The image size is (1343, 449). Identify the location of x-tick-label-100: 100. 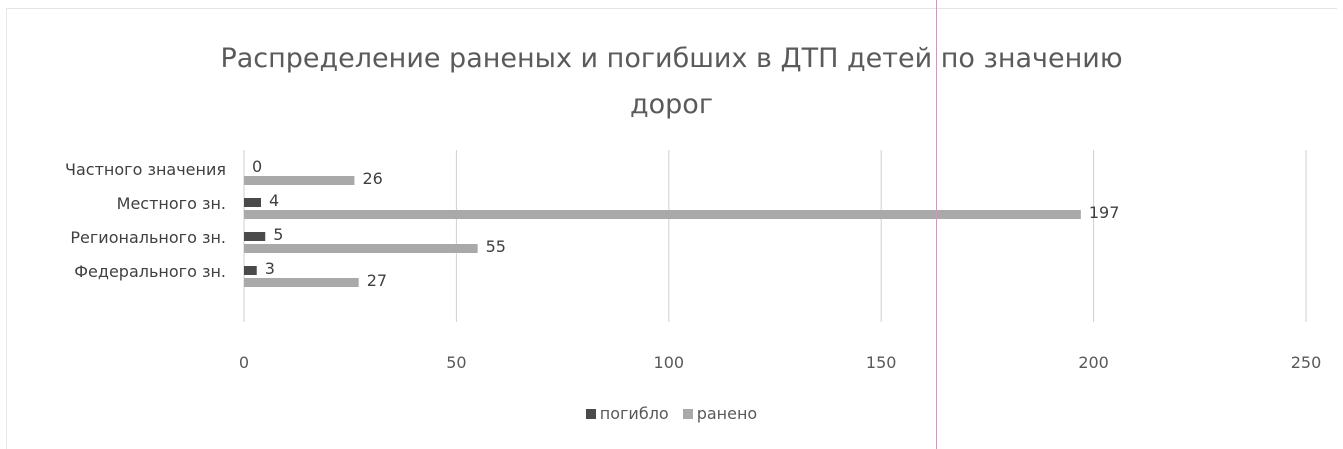
(669, 362).